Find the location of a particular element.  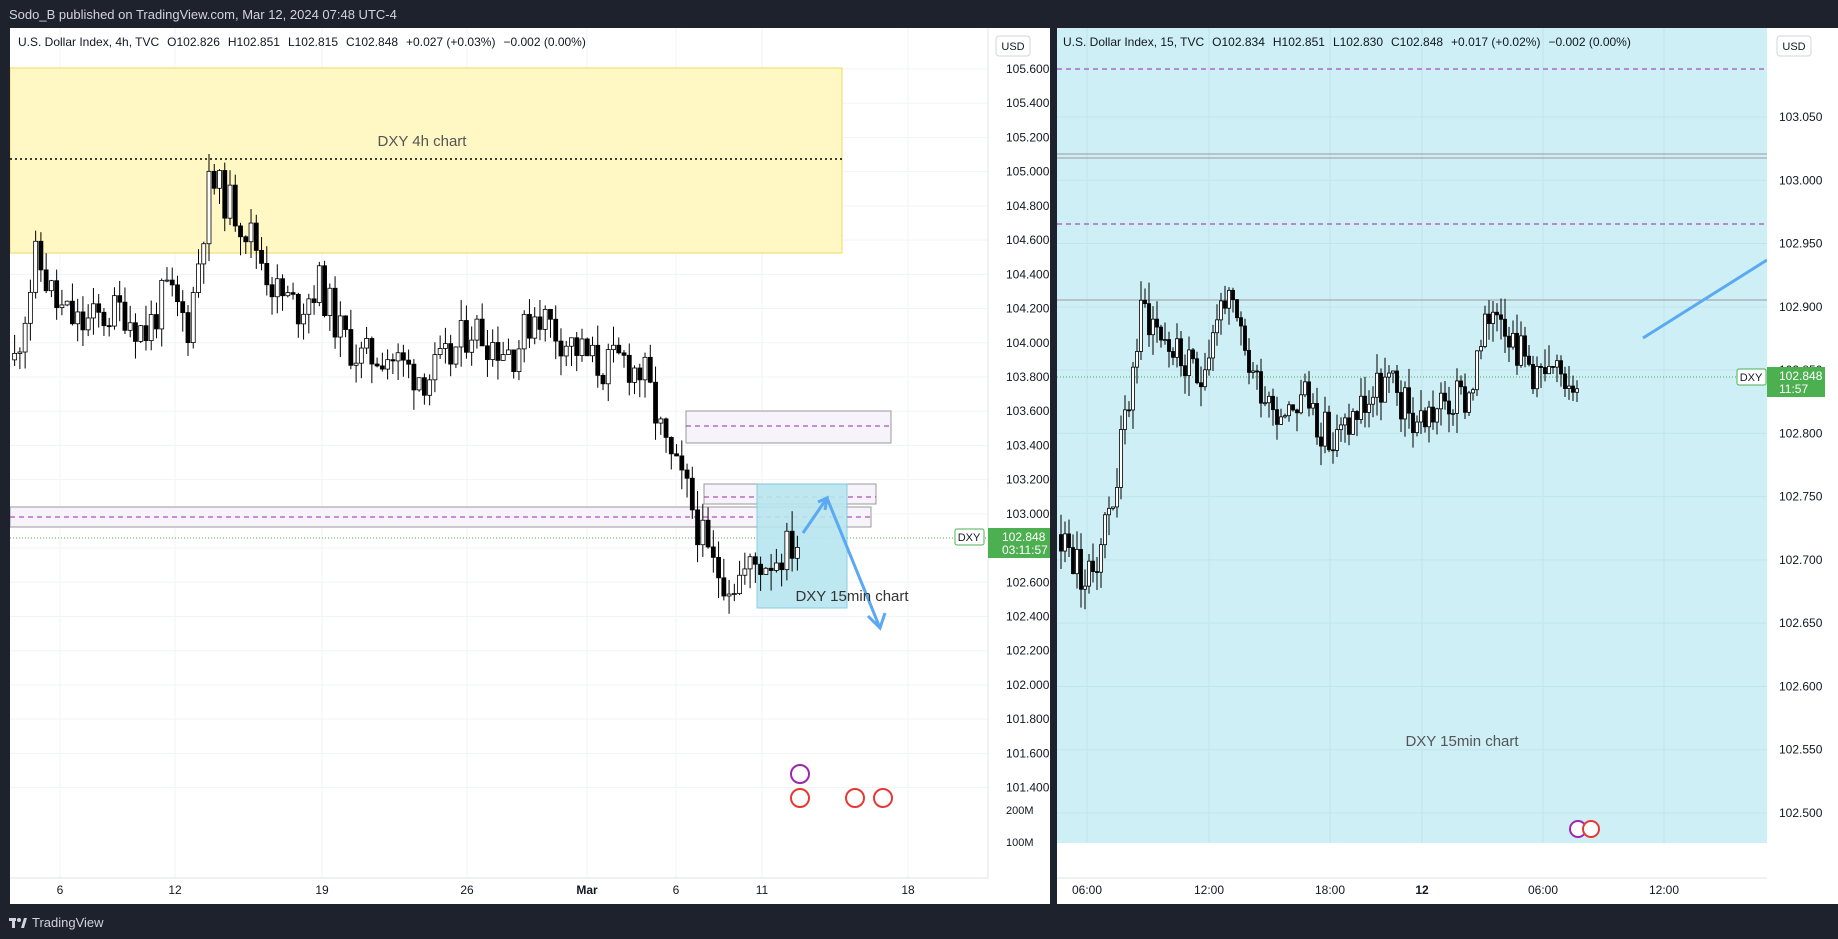

y-tick-label: 102.750 is located at coordinates (1801, 497).